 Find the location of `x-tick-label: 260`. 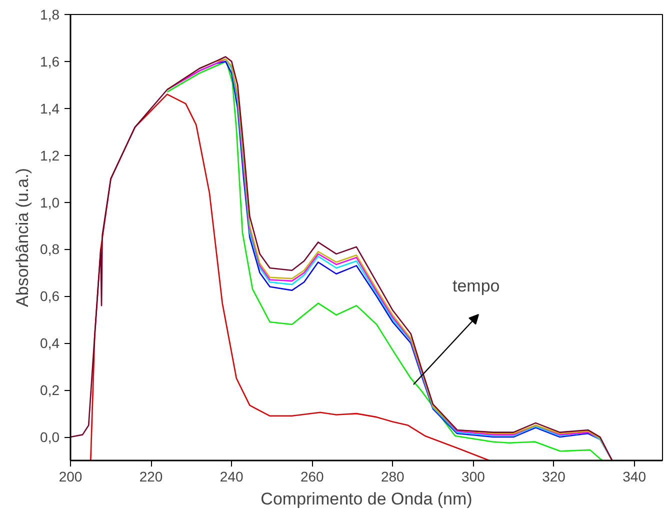

x-tick-label: 260 is located at coordinates (312, 476).